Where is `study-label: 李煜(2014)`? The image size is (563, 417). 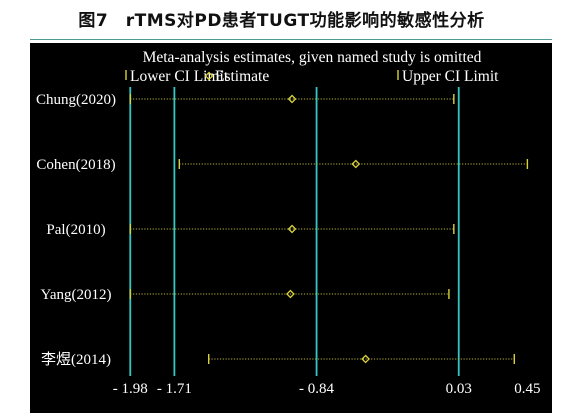
study-label: 李煜(2014) is located at coordinates (76, 359).